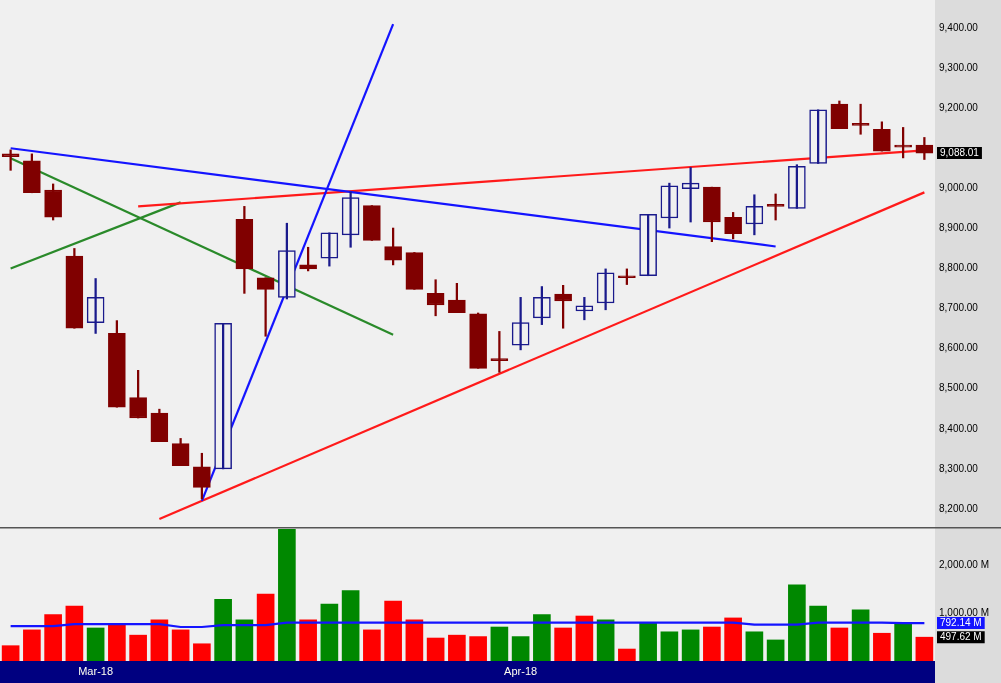  I want to click on y-tick-label: 9,200.00, so click(959, 107).